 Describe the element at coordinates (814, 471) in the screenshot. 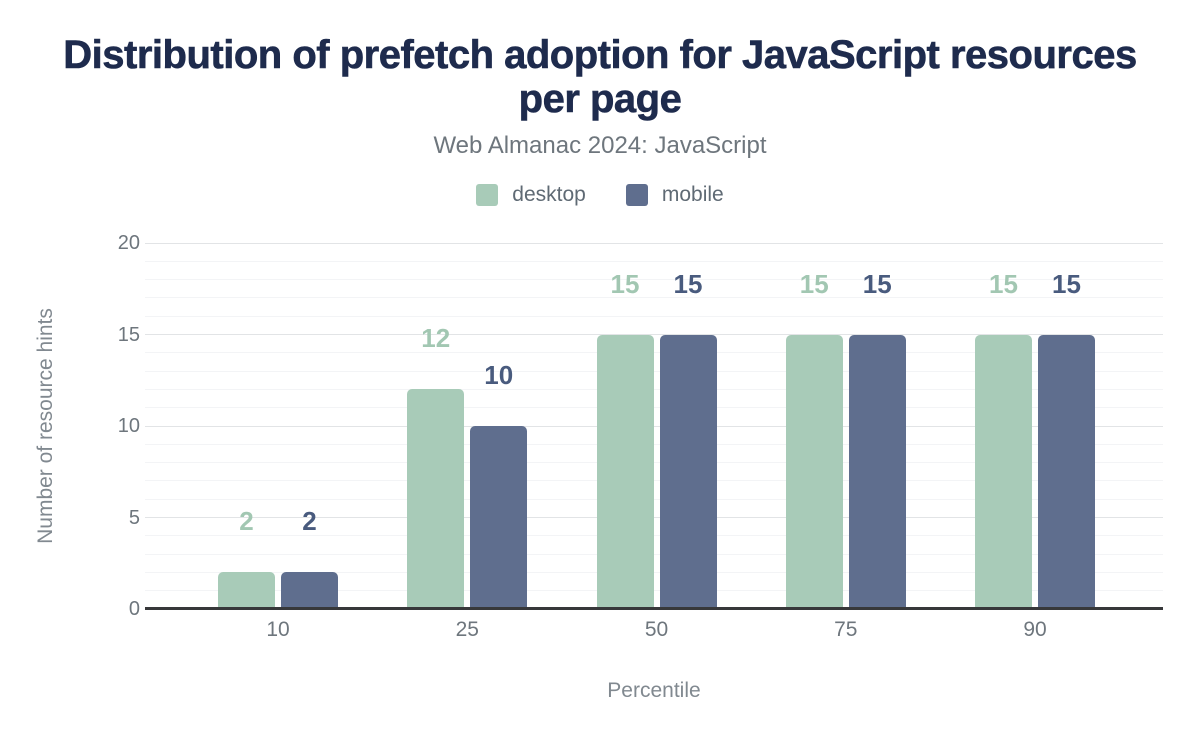

I see `bar-desktop-p75` at that location.